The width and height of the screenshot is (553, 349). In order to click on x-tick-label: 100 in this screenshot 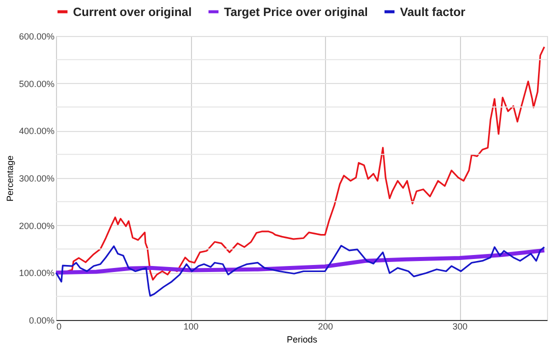, I will do `click(191, 327)`.